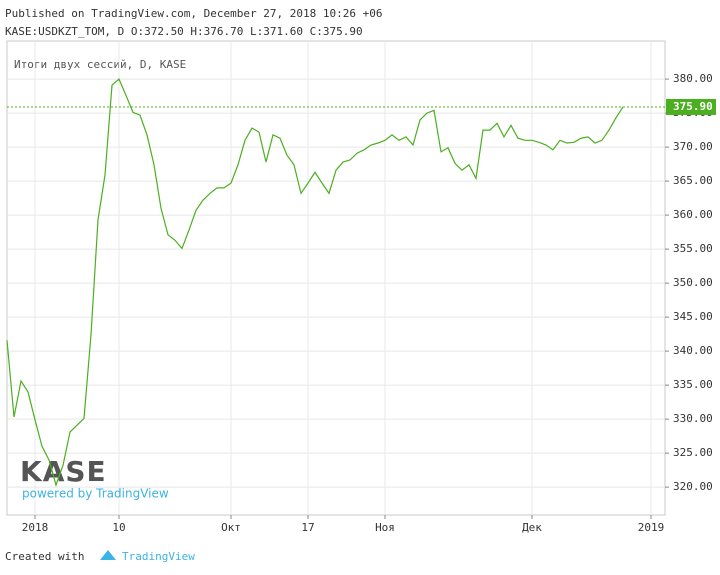 This screenshot has width=720, height=575. What do you see at coordinates (158, 556) in the screenshot?
I see `footer-brand: TradingView` at bounding box center [158, 556].